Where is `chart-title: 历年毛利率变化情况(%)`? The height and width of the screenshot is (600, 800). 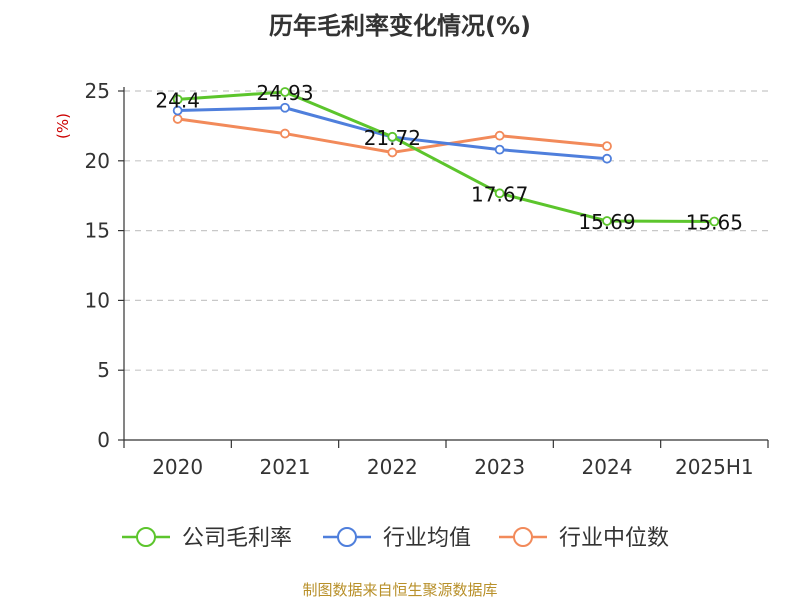
chart-title: 历年毛利率变化情况(%) is located at coordinates (400, 26).